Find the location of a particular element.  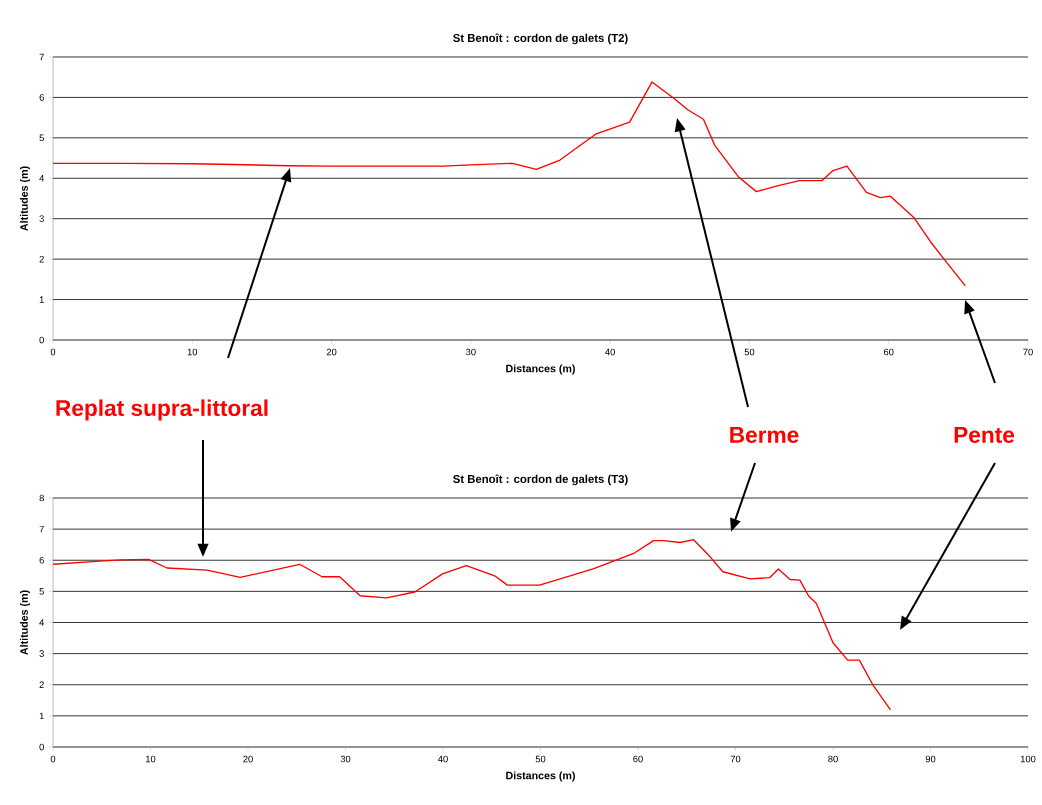

x-tick-label: 80 is located at coordinates (833, 759).